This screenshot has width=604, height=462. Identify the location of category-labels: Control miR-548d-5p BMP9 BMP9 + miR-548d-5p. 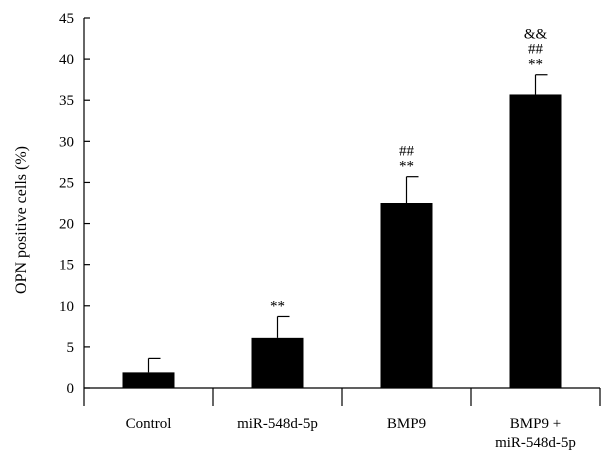
(351, 433).